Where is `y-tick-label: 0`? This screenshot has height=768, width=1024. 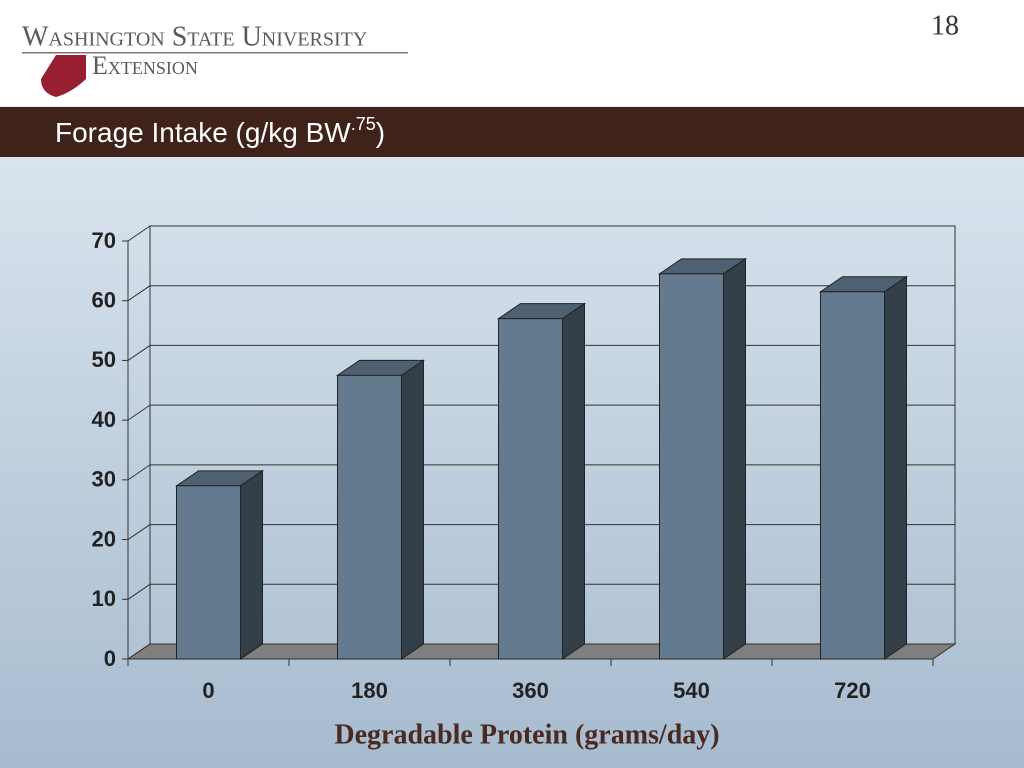
y-tick-label: 0 is located at coordinates (110, 658).